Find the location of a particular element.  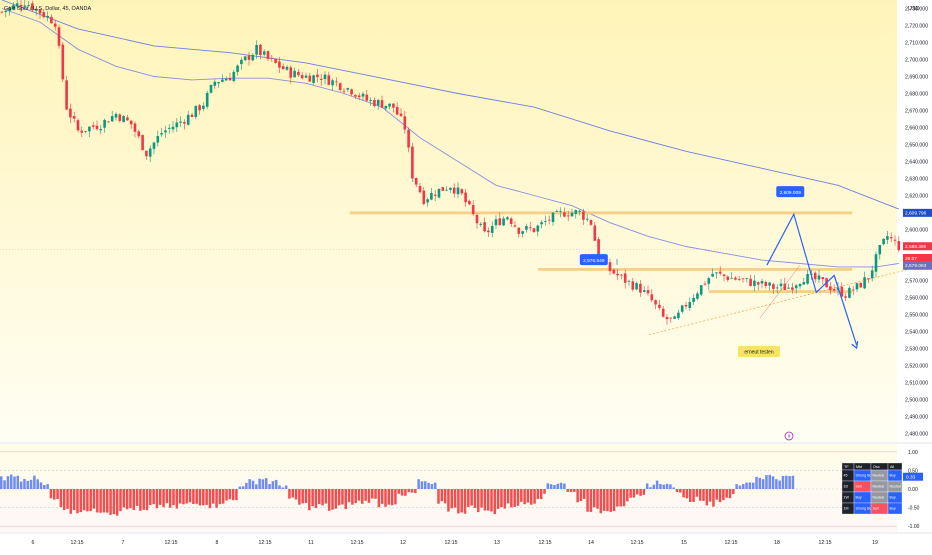

indicator-histogram: 1.00 0.50 0.00 -0.50 -1.00 0.33 is located at coordinates (461, 490).